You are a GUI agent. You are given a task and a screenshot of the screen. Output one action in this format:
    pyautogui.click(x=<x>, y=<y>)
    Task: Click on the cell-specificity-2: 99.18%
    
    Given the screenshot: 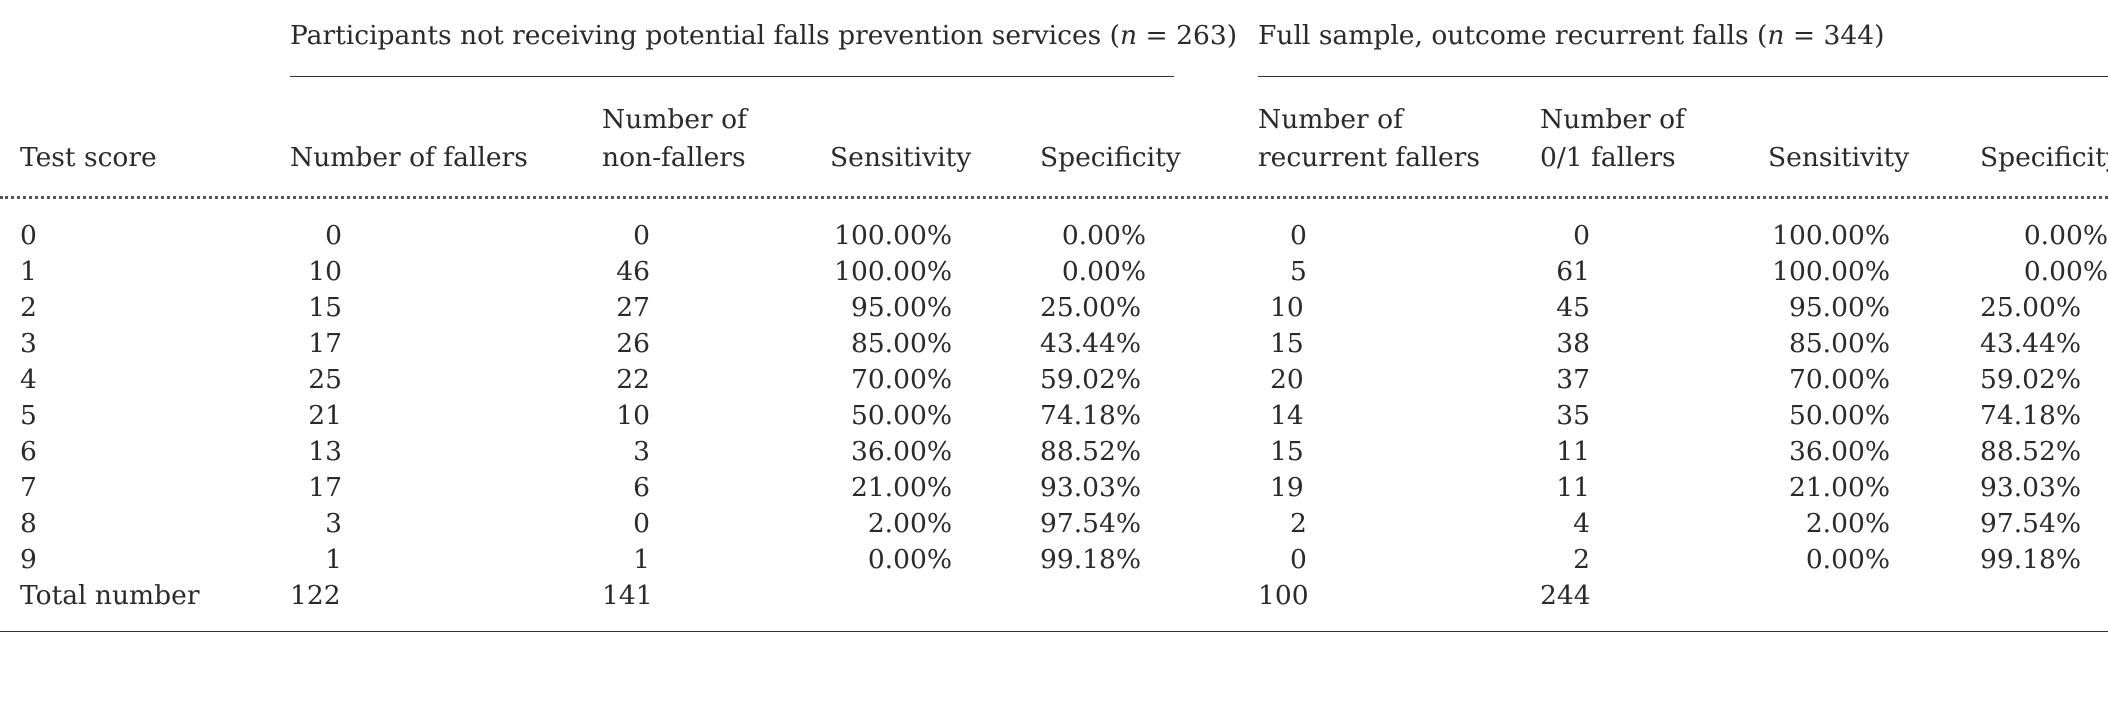 What is the action you would take?
    pyautogui.click(x=2031, y=559)
    